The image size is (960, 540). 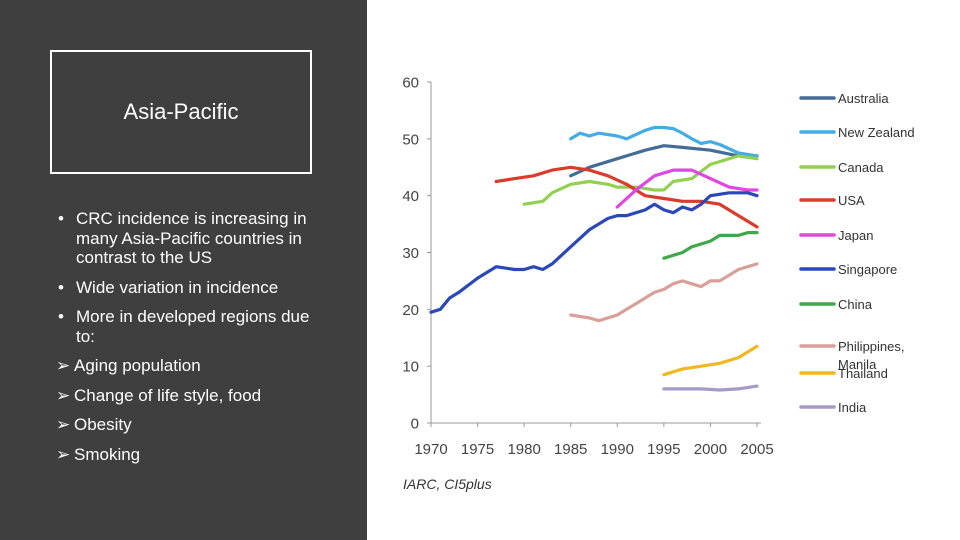 What do you see at coordinates (851, 200) in the screenshot?
I see `legend-label: USA` at bounding box center [851, 200].